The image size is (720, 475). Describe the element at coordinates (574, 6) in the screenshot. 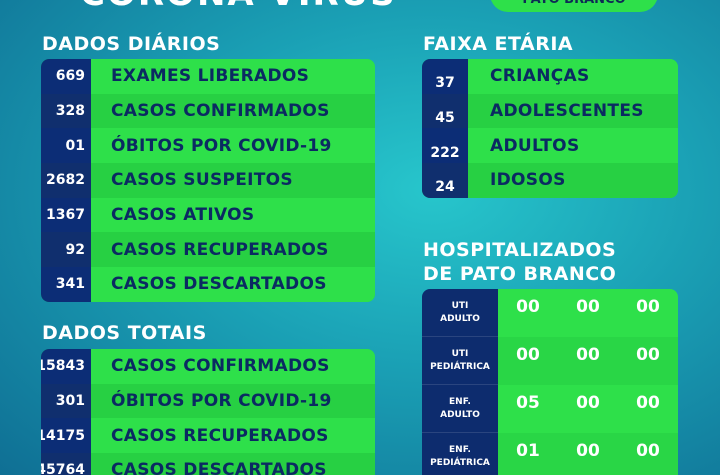

I see `location-badge: PATO BRANCO` at that location.